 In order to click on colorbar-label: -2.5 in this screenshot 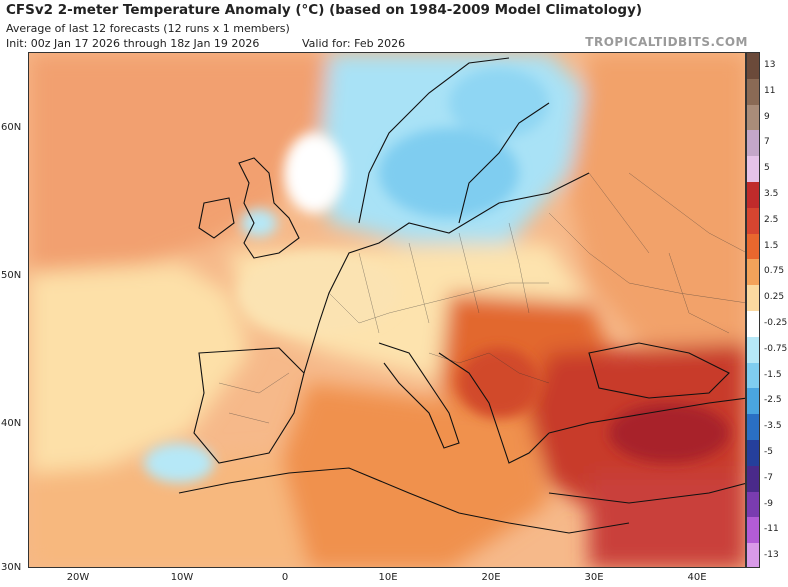, I will do `click(773, 400)`.